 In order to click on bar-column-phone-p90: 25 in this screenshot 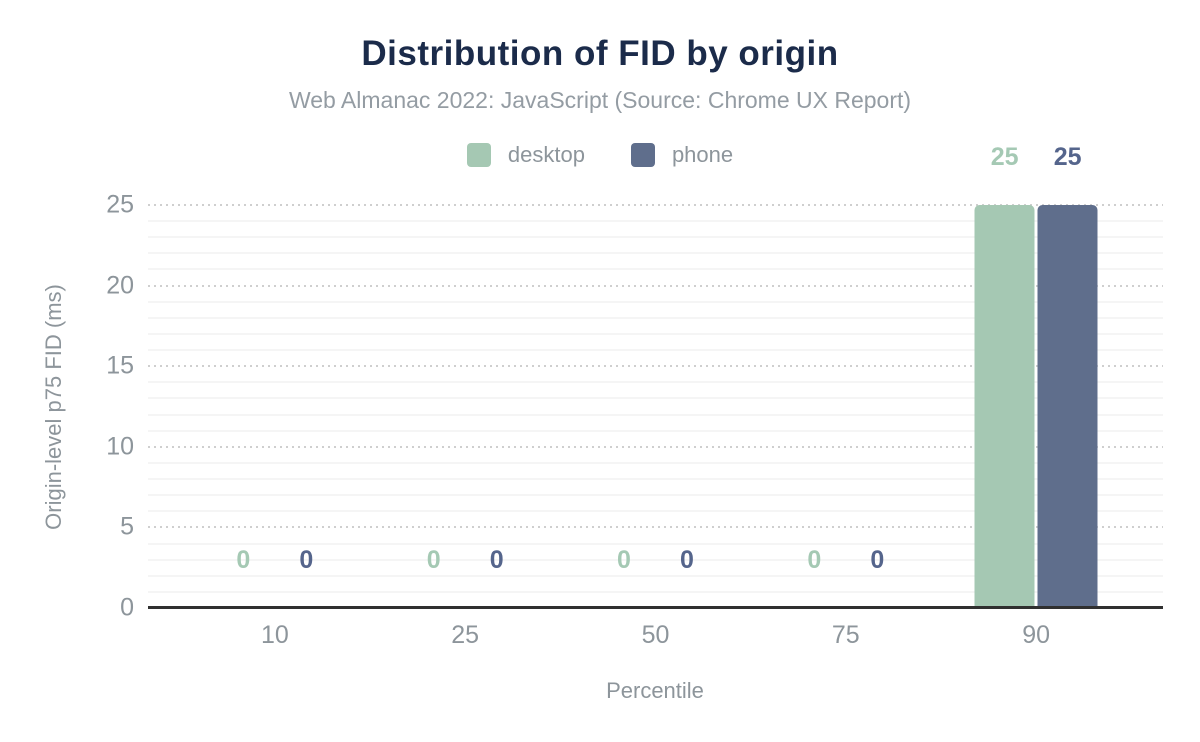, I will do `click(1067, 375)`.